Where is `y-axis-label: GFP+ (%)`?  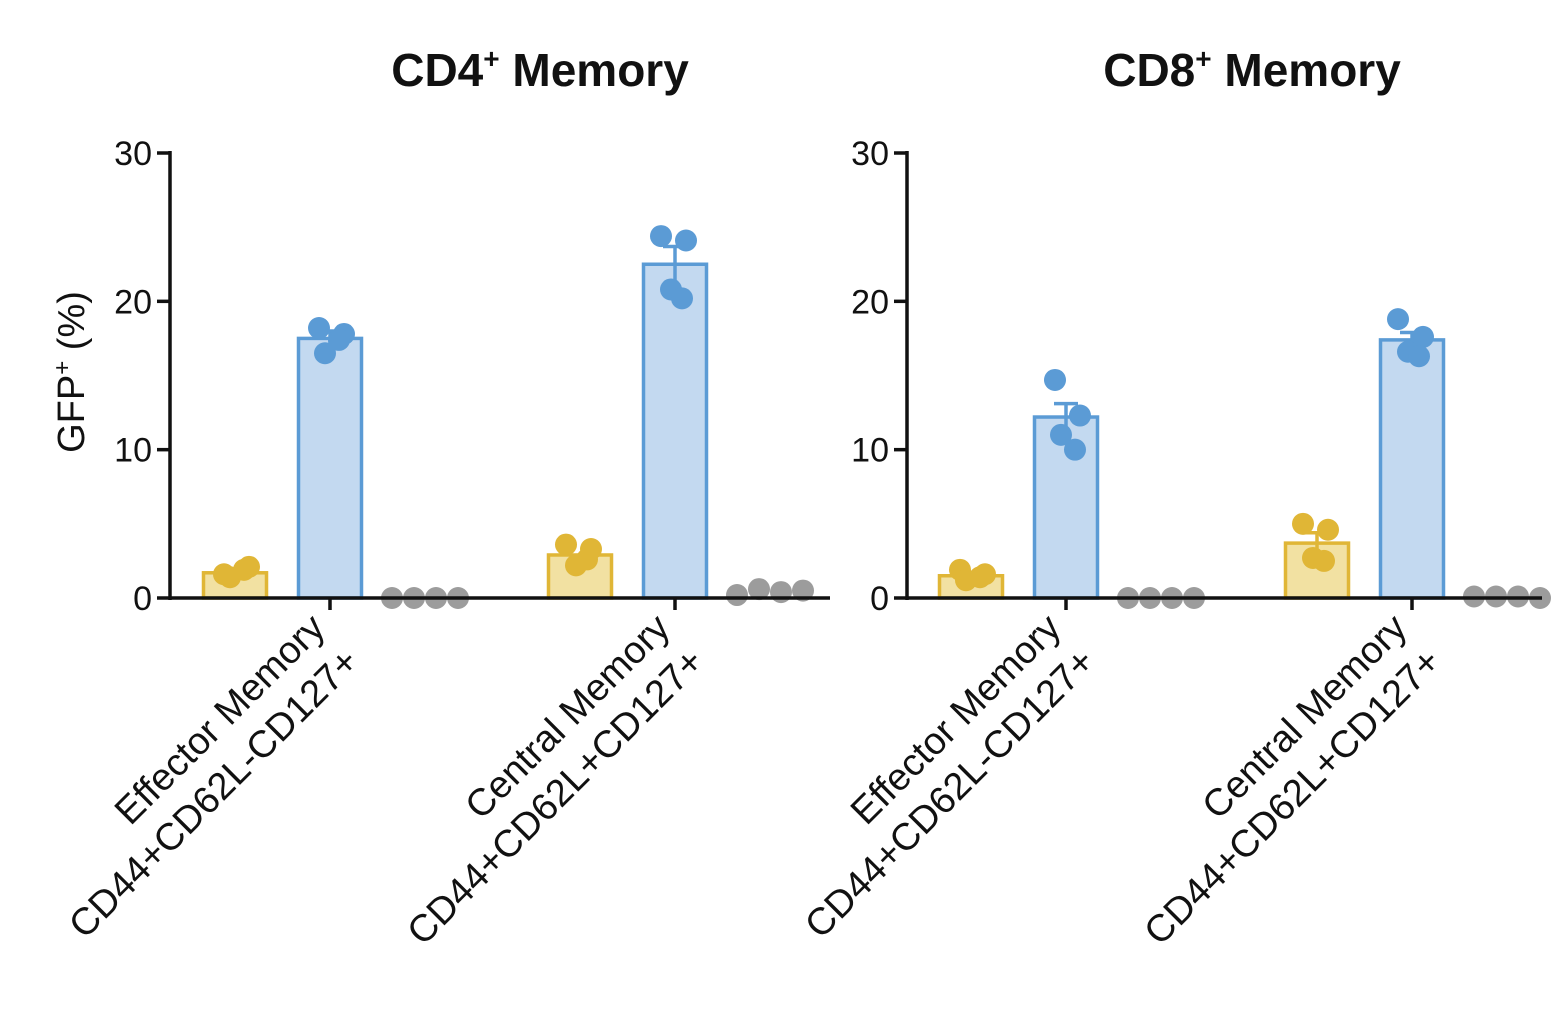 y-axis-label: GFP+ (%) is located at coordinates (71, 372).